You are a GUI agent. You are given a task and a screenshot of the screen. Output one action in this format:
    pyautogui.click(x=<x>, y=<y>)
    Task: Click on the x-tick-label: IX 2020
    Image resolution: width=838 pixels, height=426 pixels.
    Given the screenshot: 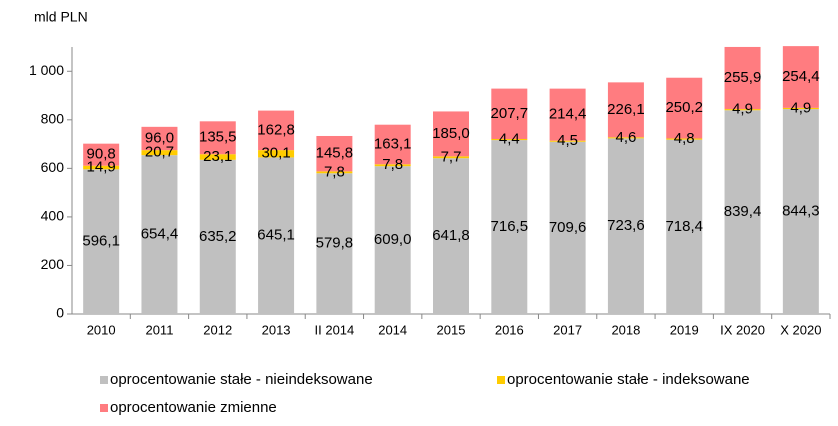 What is the action you would take?
    pyautogui.click(x=742, y=329)
    